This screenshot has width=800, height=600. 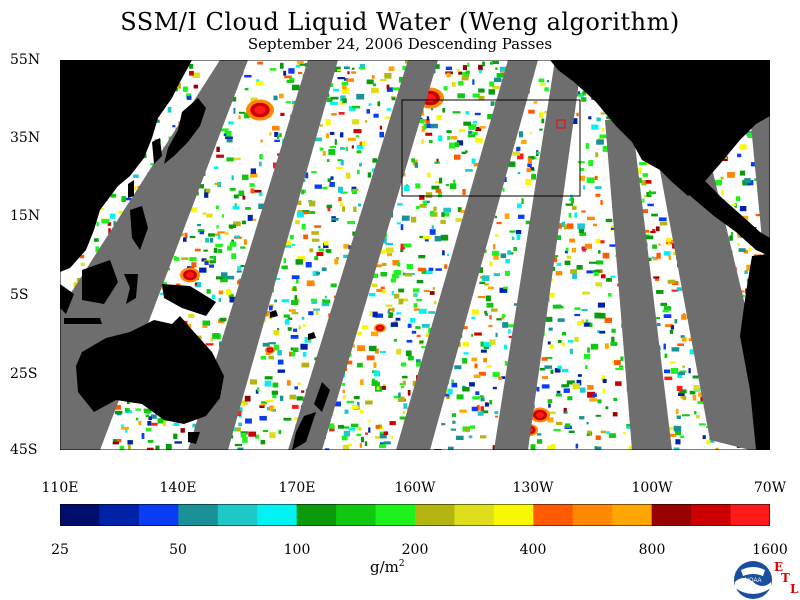 What do you see at coordinates (25, 138) in the screenshot?
I see `lat-label-35n: 35N` at bounding box center [25, 138].